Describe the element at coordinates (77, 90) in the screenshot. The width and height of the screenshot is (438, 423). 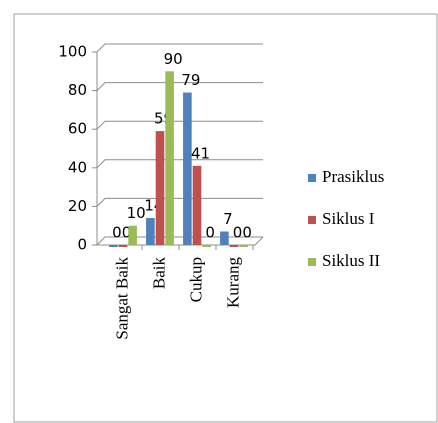
I see `y-tick-label: 80` at that location.